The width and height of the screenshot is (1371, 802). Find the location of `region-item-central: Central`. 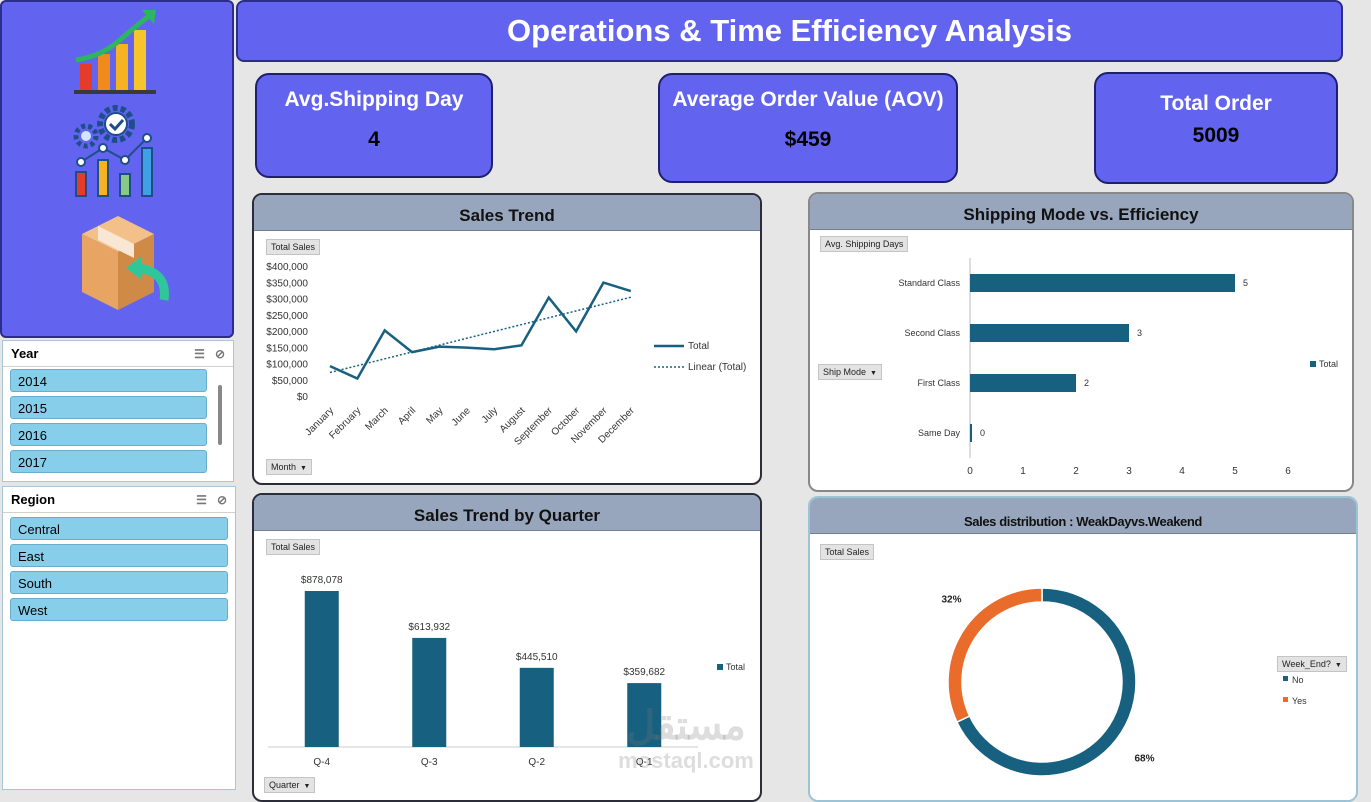

region-item-central: Central is located at coordinates (119, 528).